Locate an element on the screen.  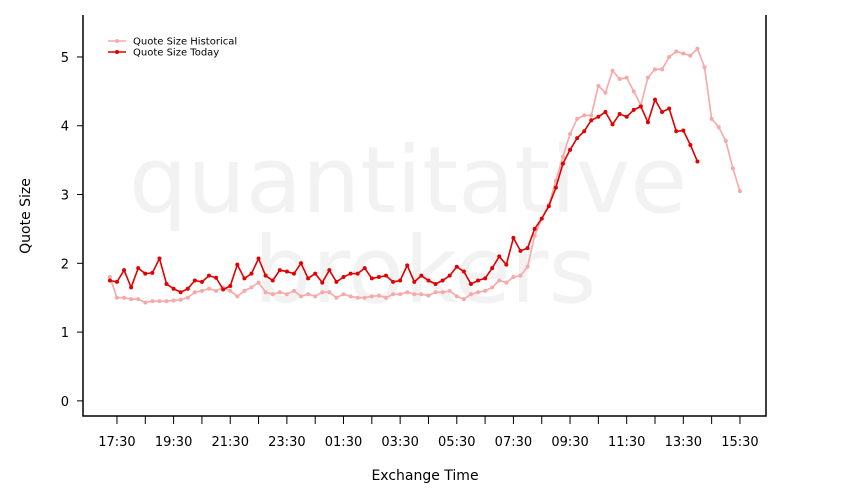
x-tick-label: 03:30 is located at coordinates (399, 442).